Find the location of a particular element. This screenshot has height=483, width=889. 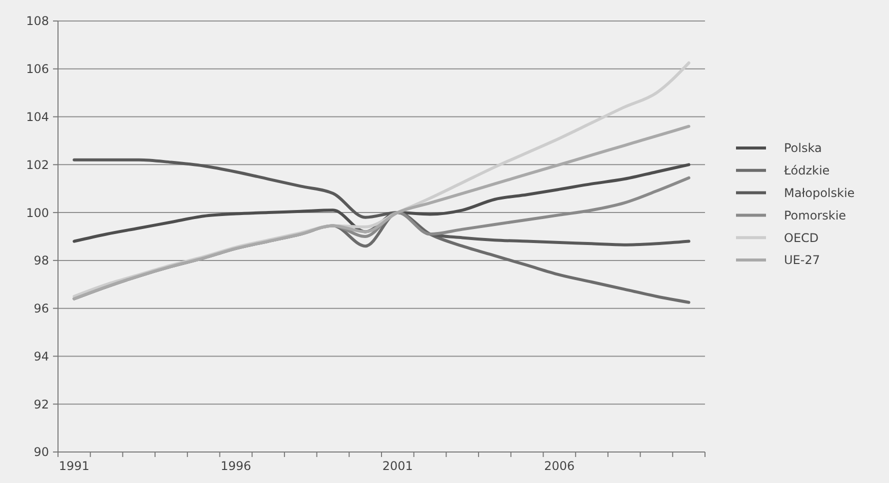

x-tick-label: 1996 is located at coordinates (236, 466).